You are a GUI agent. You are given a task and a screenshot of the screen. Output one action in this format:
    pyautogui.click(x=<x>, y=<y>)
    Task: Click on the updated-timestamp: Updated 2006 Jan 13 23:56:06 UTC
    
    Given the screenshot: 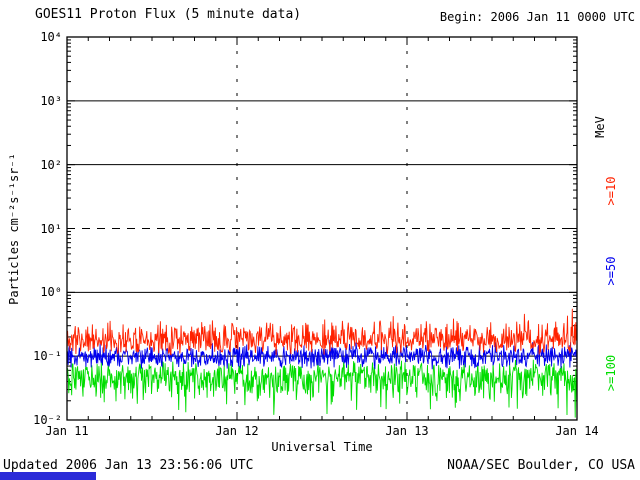 What is the action you would take?
    pyautogui.click(x=128, y=465)
    